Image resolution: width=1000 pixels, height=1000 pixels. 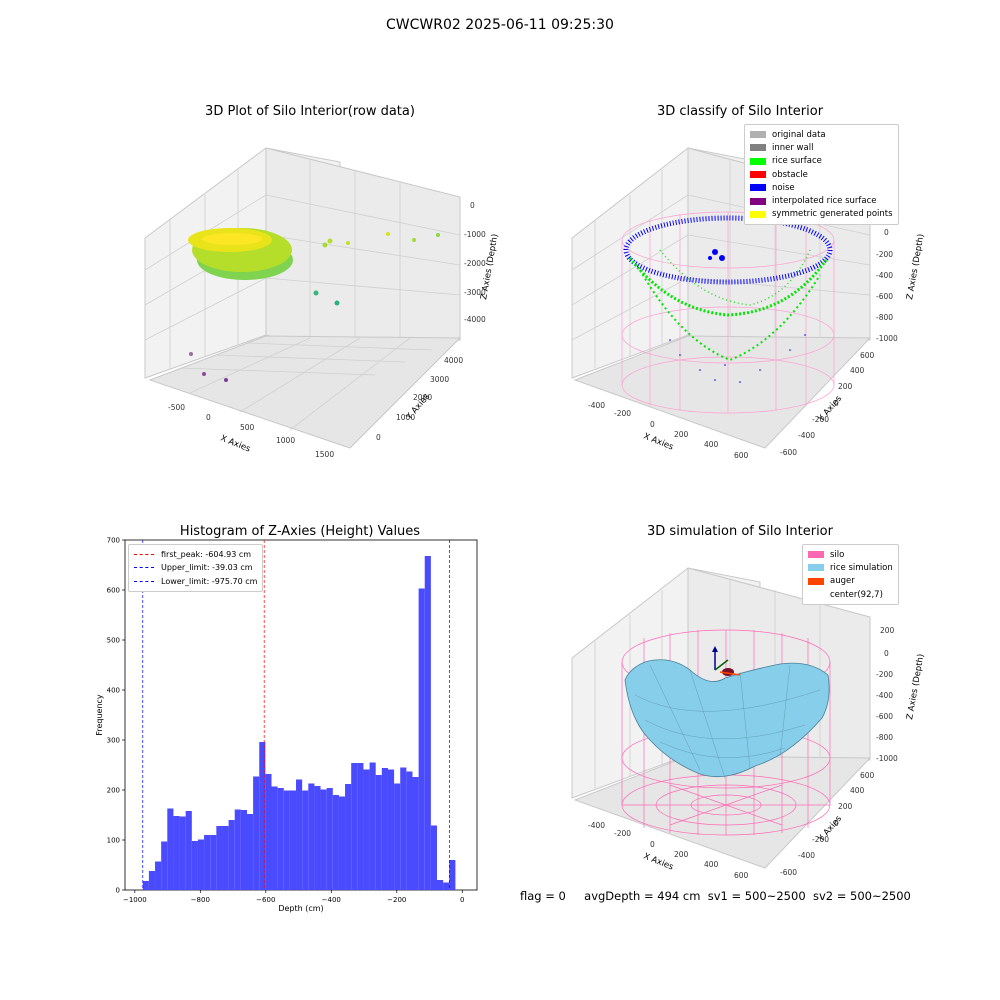 What do you see at coordinates (439, 379) in the screenshot?
I see `svg-text: 3000` at bounding box center [439, 379].